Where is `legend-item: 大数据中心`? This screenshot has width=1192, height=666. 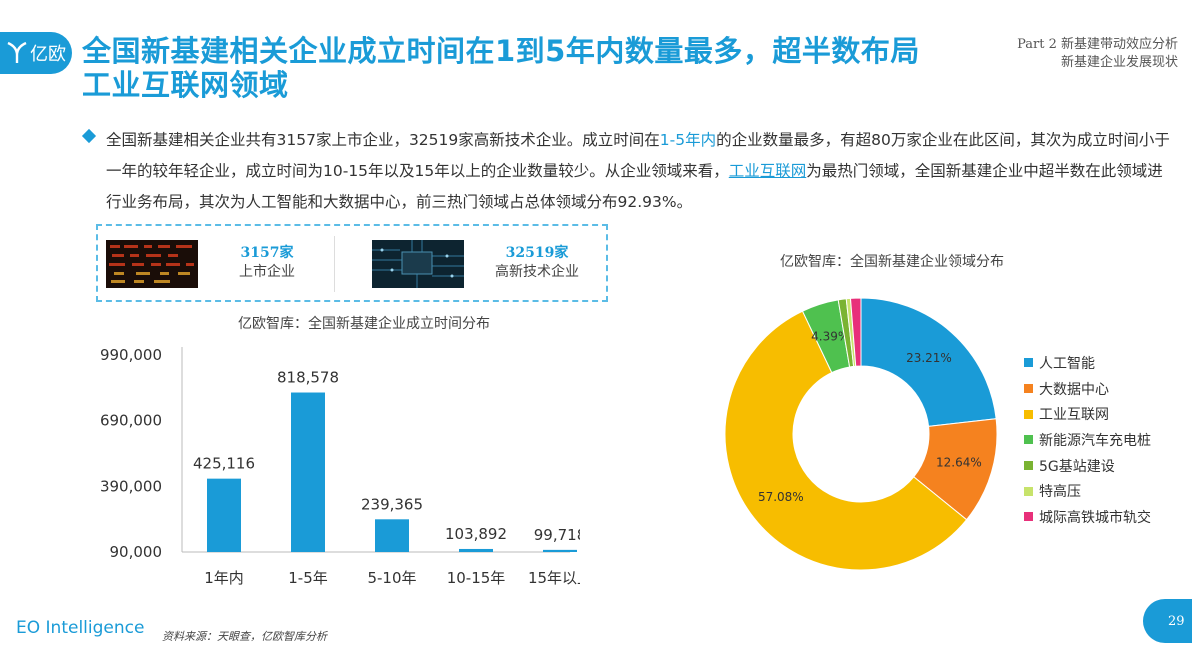 legend-item: 大数据中心 is located at coordinates (1087, 389).